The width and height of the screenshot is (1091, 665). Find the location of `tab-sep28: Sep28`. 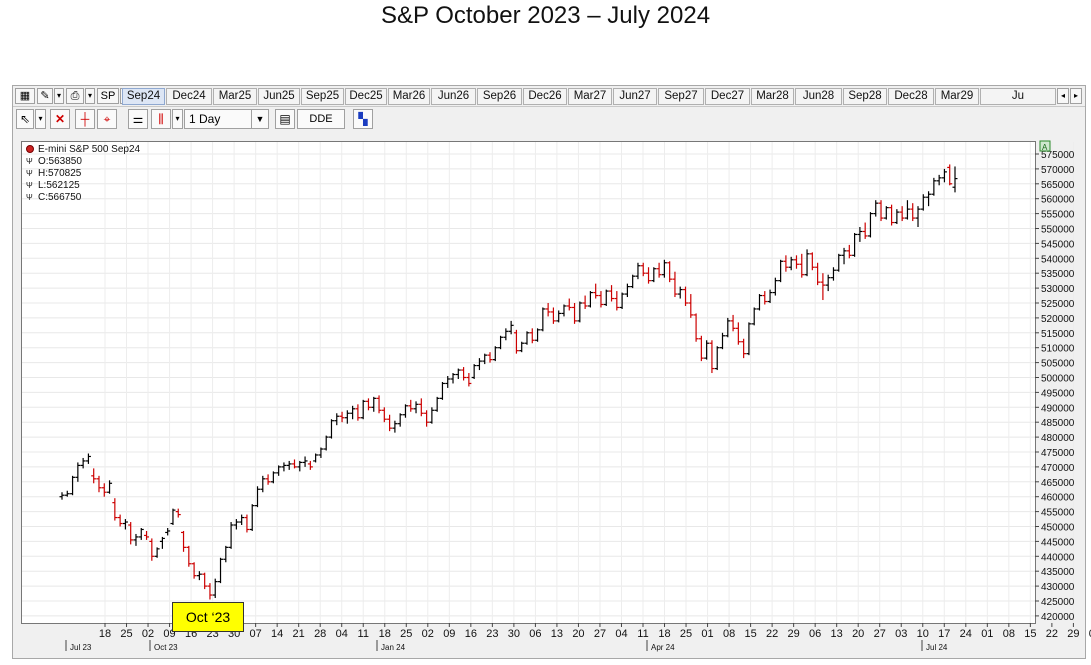

tab-sep28: Sep28 is located at coordinates (865, 96).